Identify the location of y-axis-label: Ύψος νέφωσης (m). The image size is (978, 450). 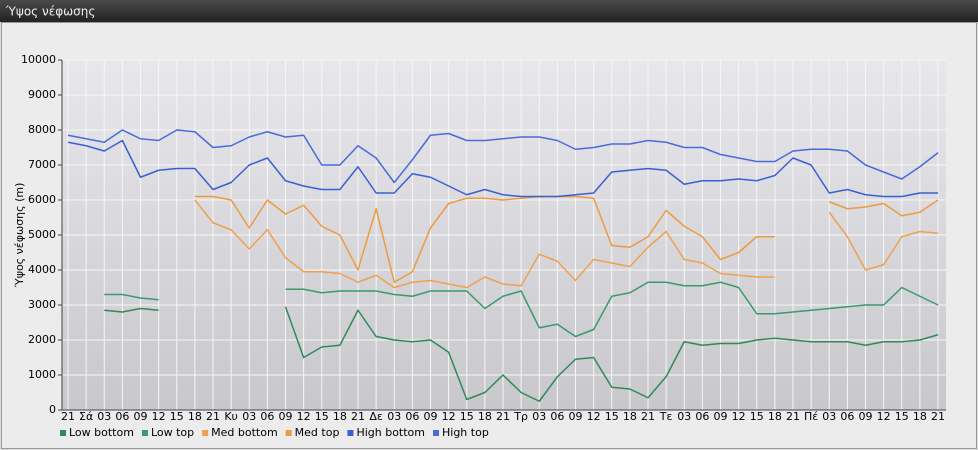
(19, 236).